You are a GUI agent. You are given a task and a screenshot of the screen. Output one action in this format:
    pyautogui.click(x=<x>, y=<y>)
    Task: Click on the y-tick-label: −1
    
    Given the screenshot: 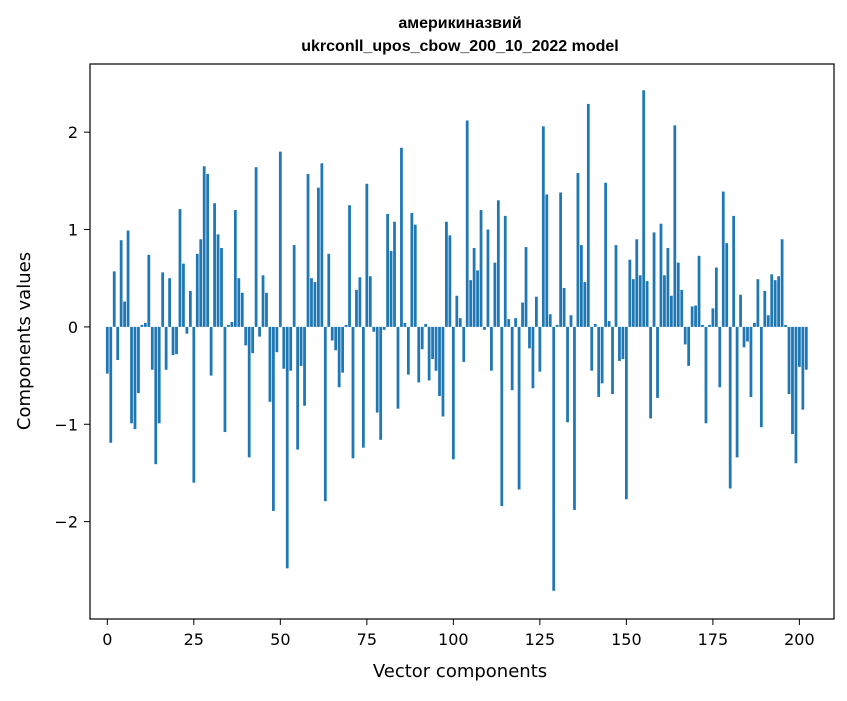 What is the action you would take?
    pyautogui.click(x=66, y=424)
    